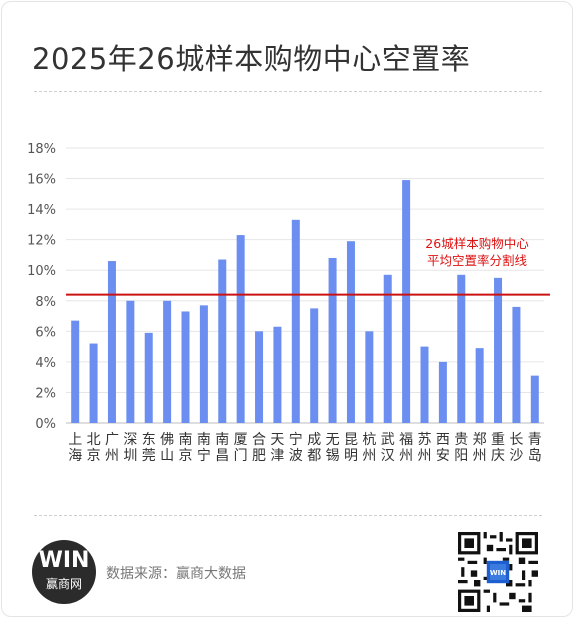 This screenshot has height=618, width=574. What do you see at coordinates (351, 440) in the screenshot?
I see `x-tick-label: 昆` at bounding box center [351, 440].